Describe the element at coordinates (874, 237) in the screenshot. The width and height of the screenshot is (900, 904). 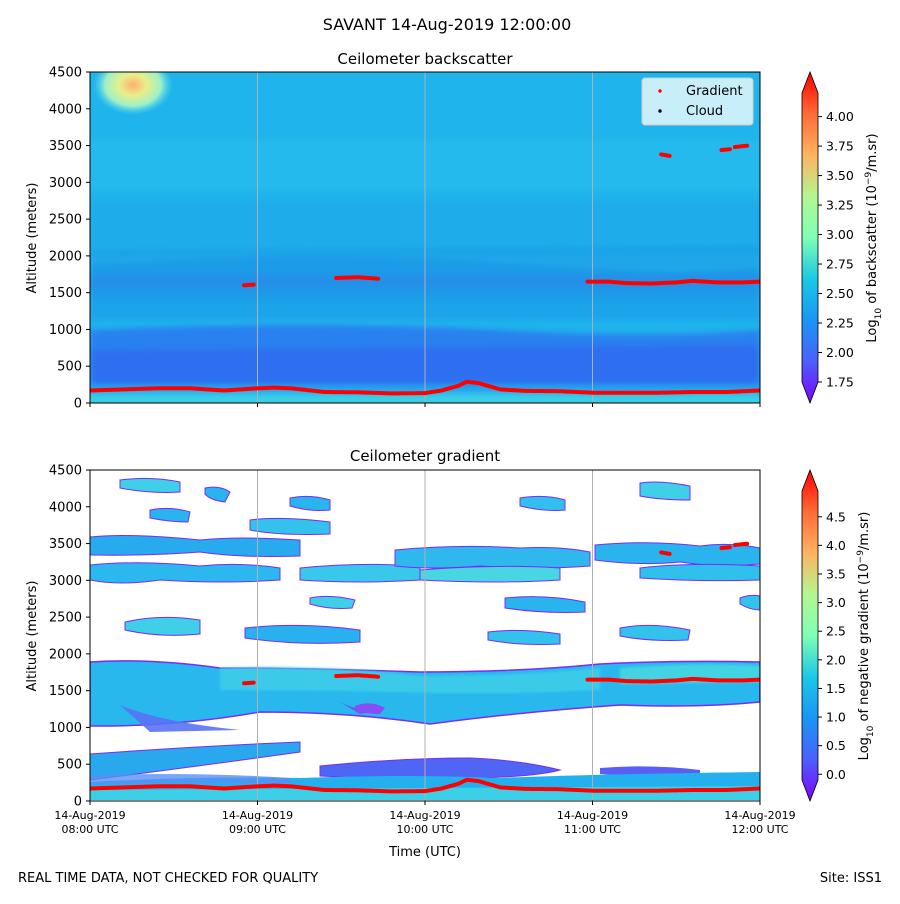
I see `backscatter-colorbar-label: Log10 of backscatter (10−9/m.sr)` at that location.